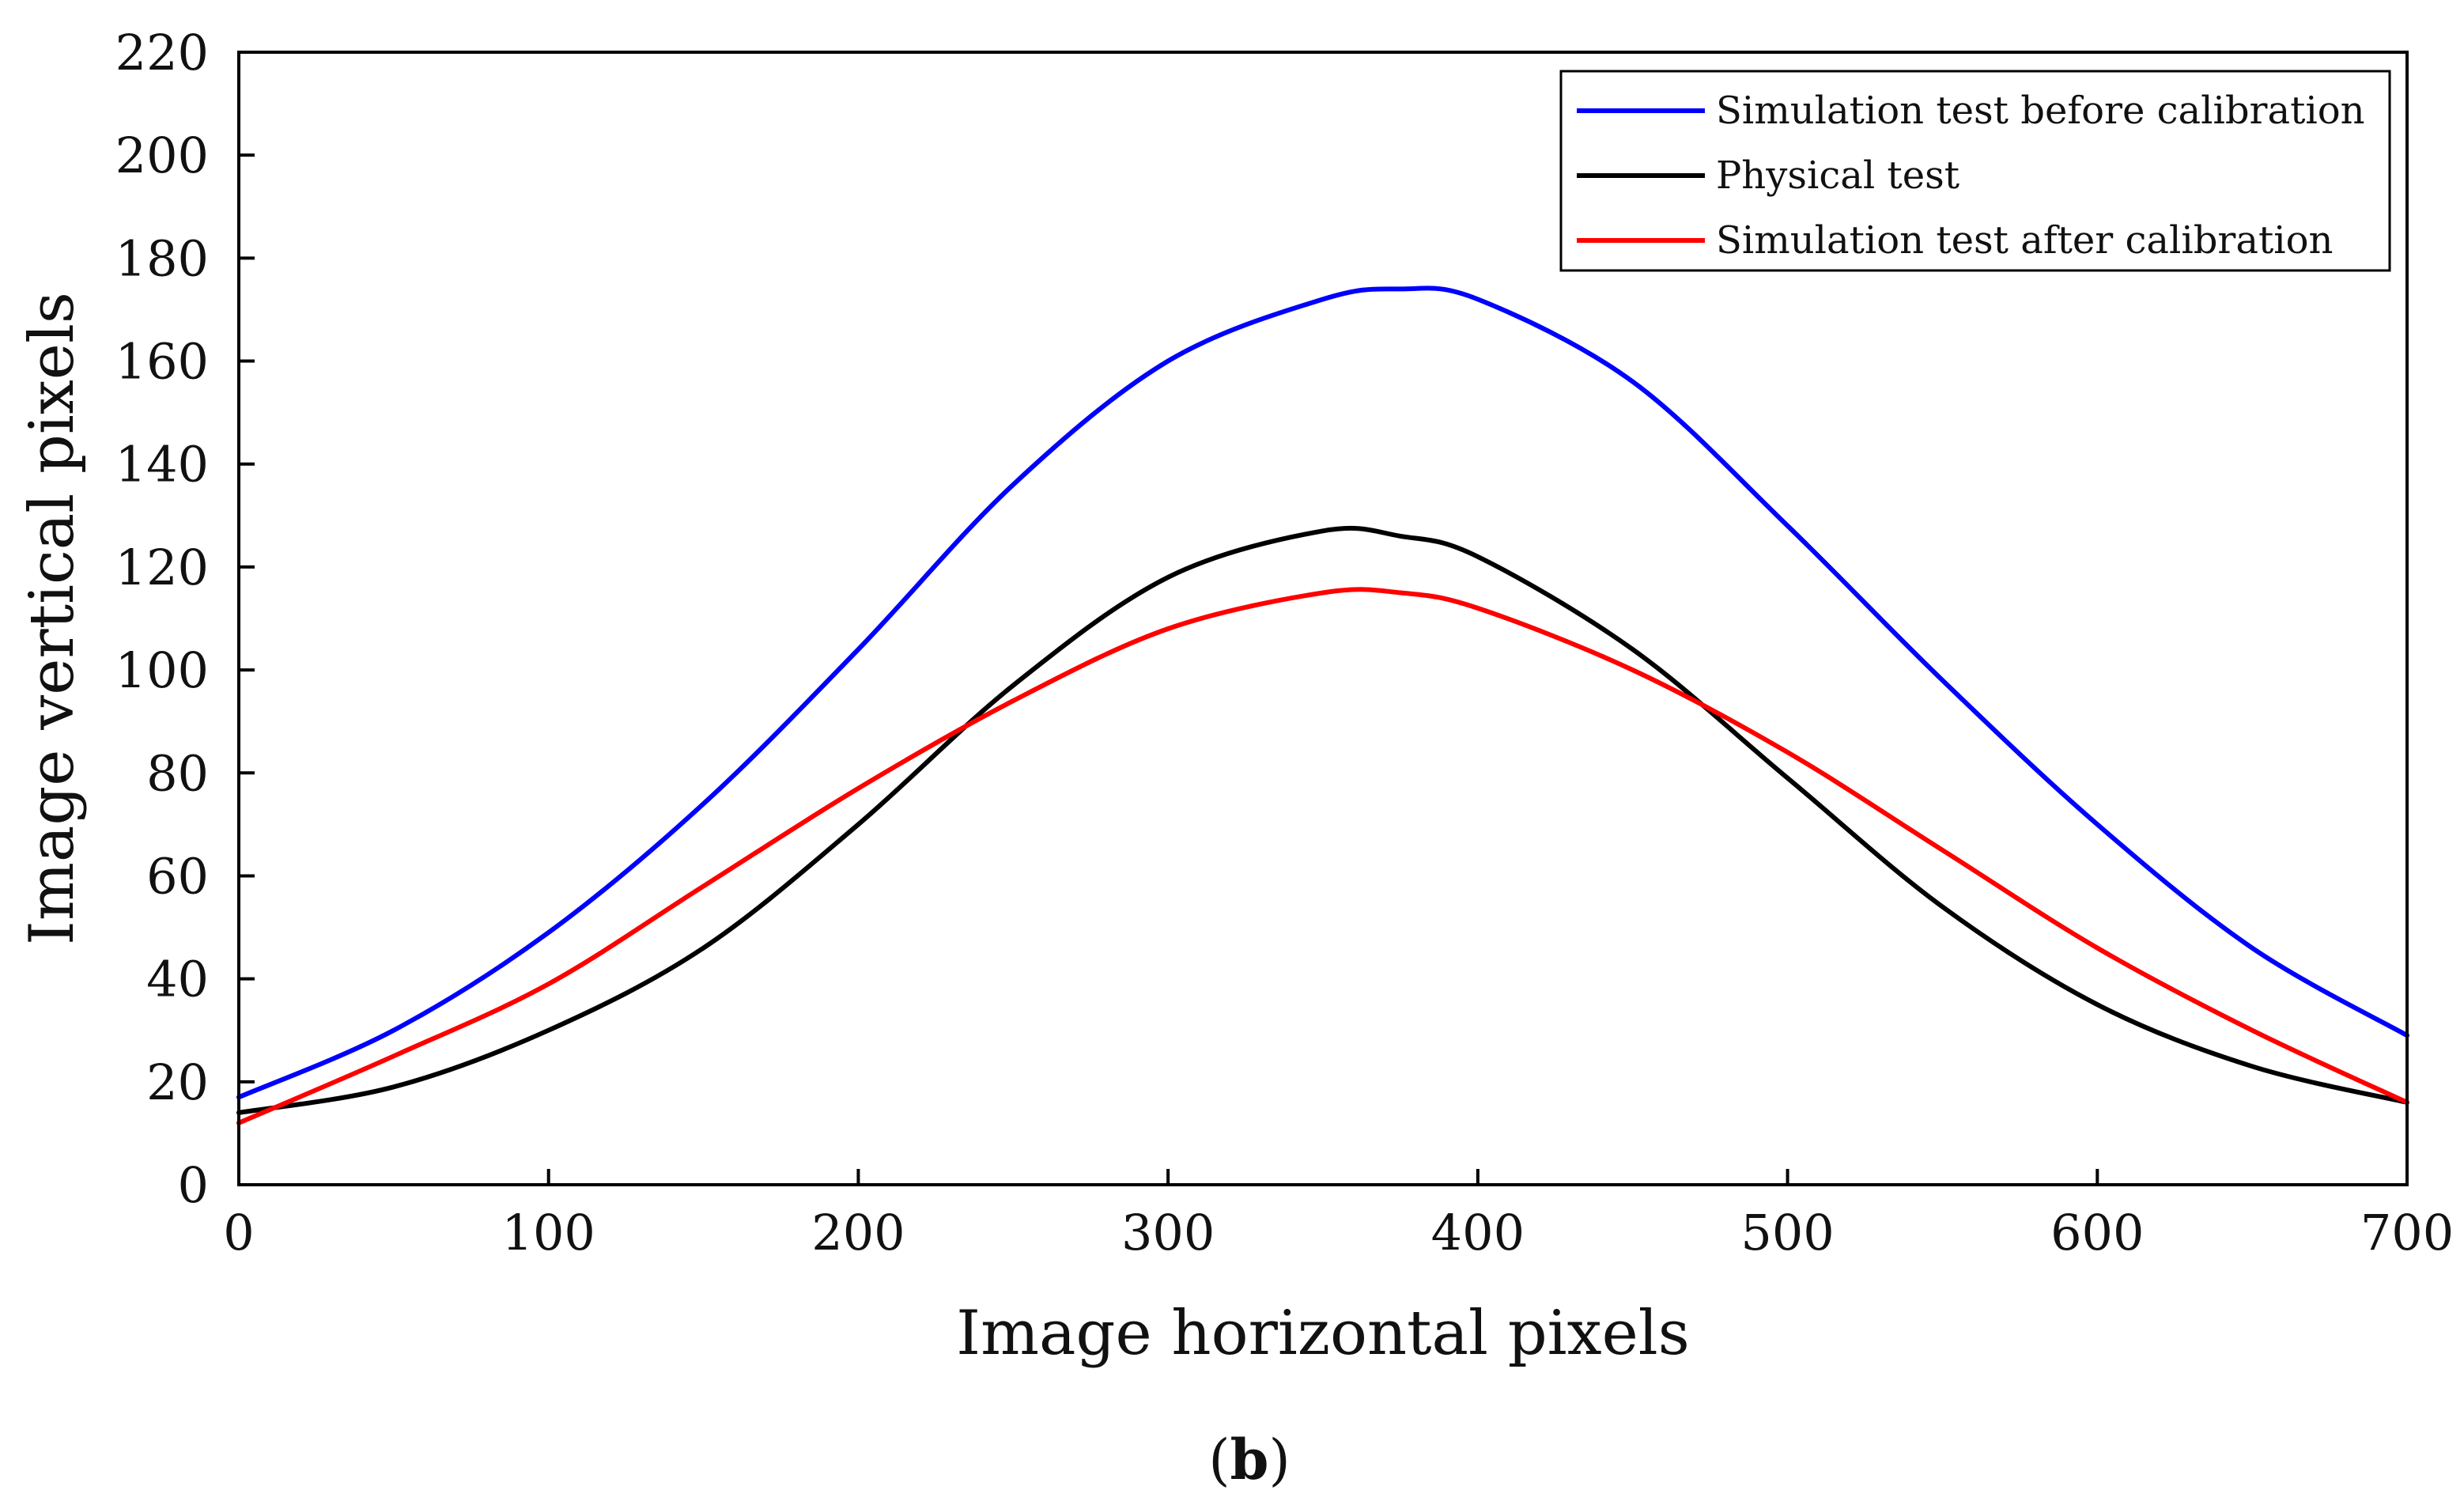 The width and height of the screenshot is (2464, 1509). I want to click on caption-letter: b, so click(1249, 1459).